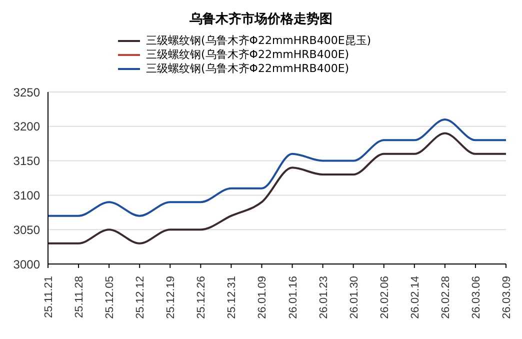 This screenshot has width=522, height=339. What do you see at coordinates (261, 19) in the screenshot?
I see `chart-title: 乌鲁木齐市场价格走势图` at bounding box center [261, 19].